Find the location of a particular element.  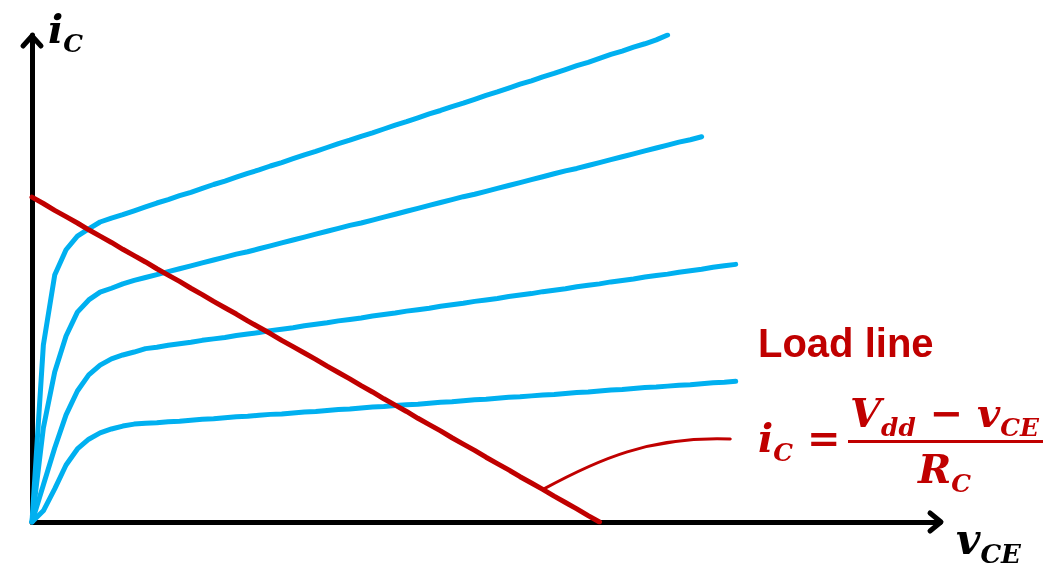

annotation: i$_{C}$ = is located at coordinates (799, 440).